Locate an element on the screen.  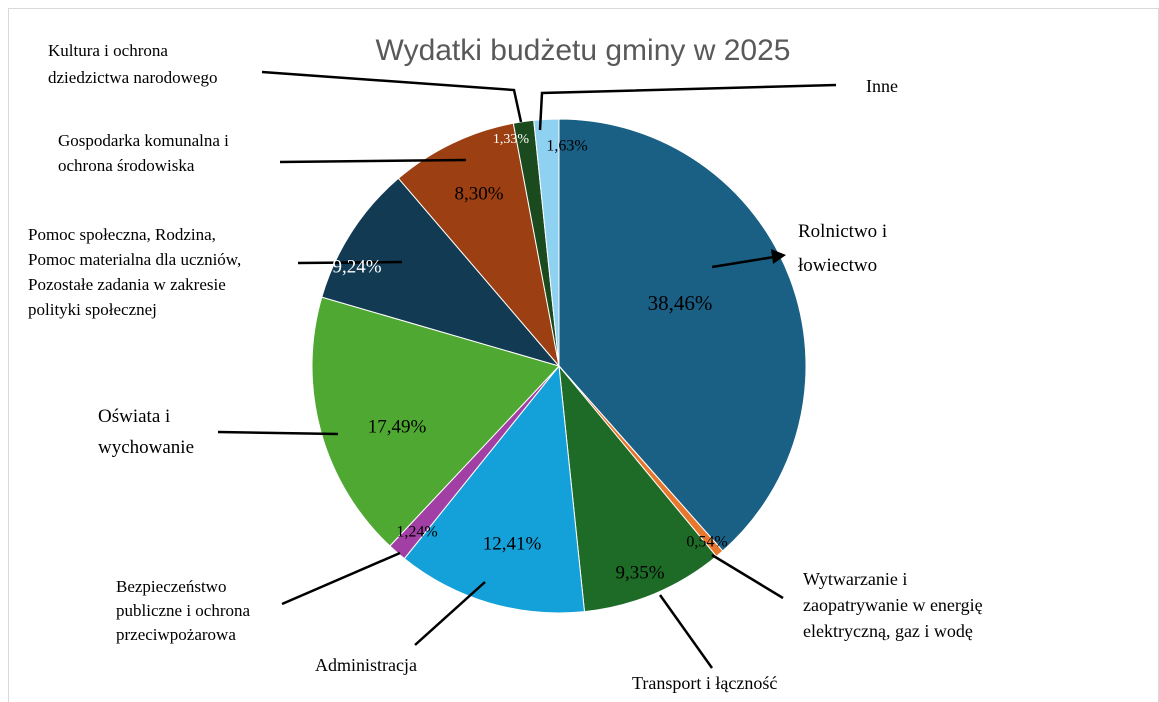
label-line: Rolnictwo i is located at coordinates (842, 231).